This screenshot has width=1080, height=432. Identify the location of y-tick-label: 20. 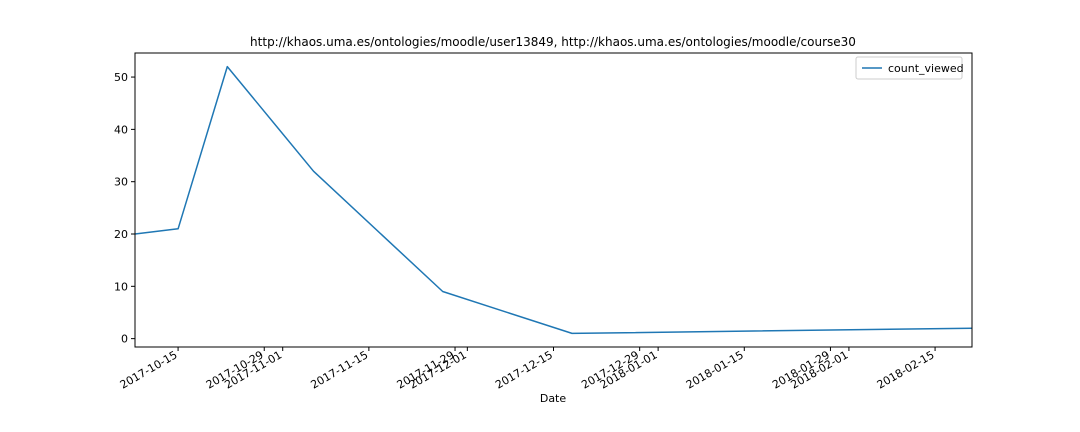
(121, 234).